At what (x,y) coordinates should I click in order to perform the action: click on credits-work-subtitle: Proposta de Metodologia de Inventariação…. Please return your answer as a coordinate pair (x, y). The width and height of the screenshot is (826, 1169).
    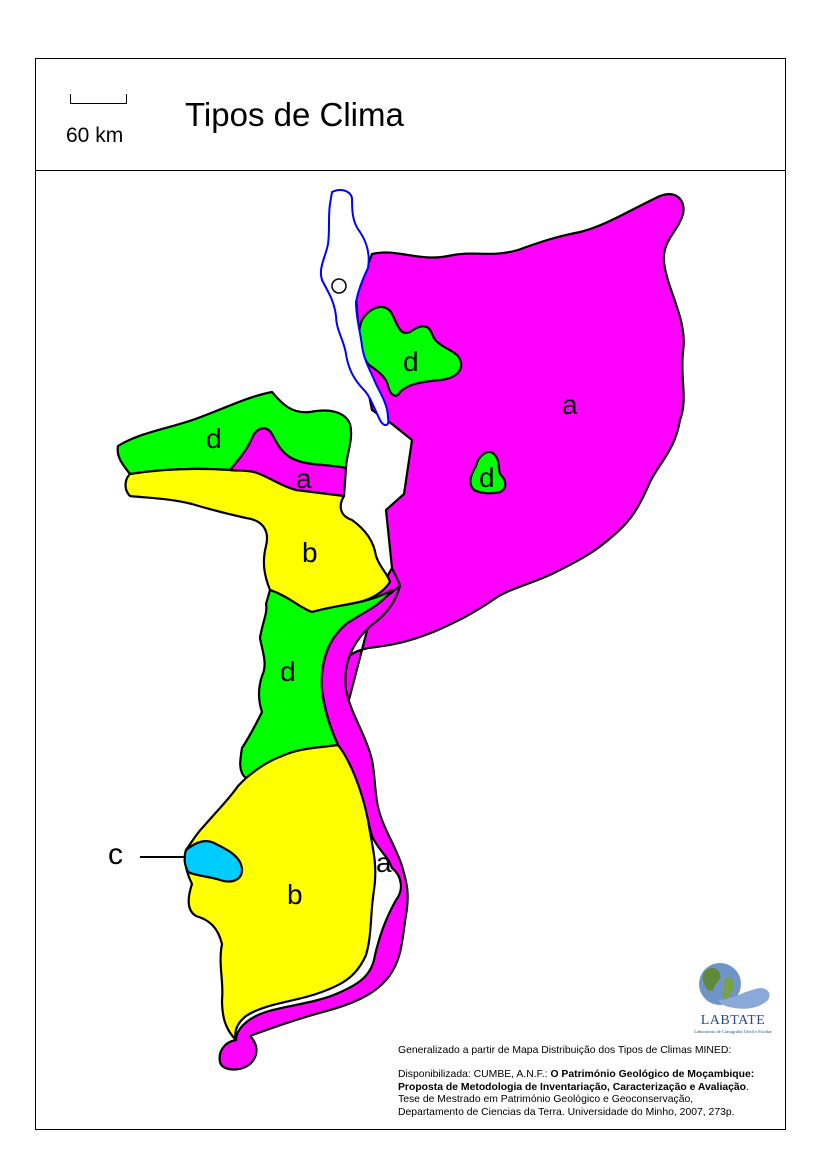
    Looking at the image, I should click on (572, 1087).